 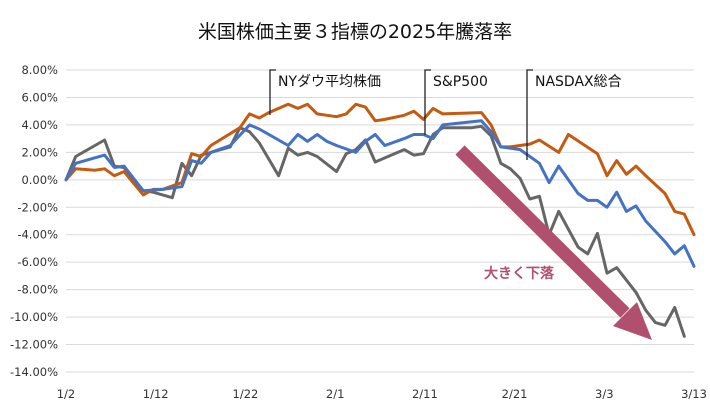 What do you see at coordinates (335, 394) in the screenshot?
I see `x-tick-label: 2/1` at bounding box center [335, 394].